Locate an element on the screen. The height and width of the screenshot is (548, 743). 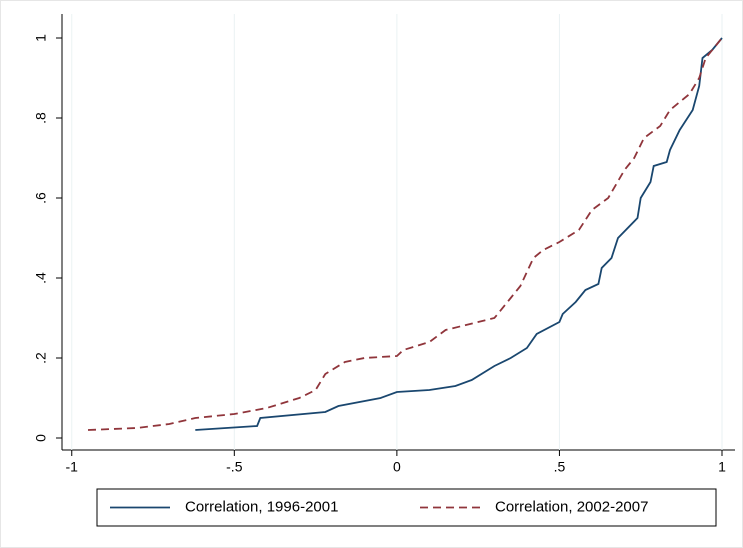
y-tick-label: 1 is located at coordinates (41, 38).